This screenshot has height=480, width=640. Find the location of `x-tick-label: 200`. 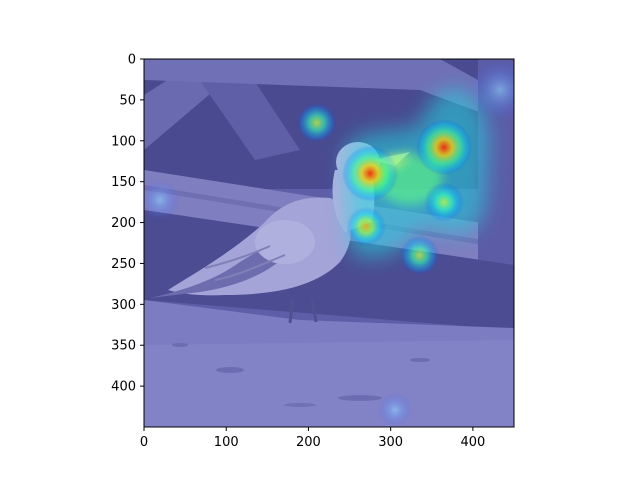

x-tick-label: 200 is located at coordinates (308, 442).